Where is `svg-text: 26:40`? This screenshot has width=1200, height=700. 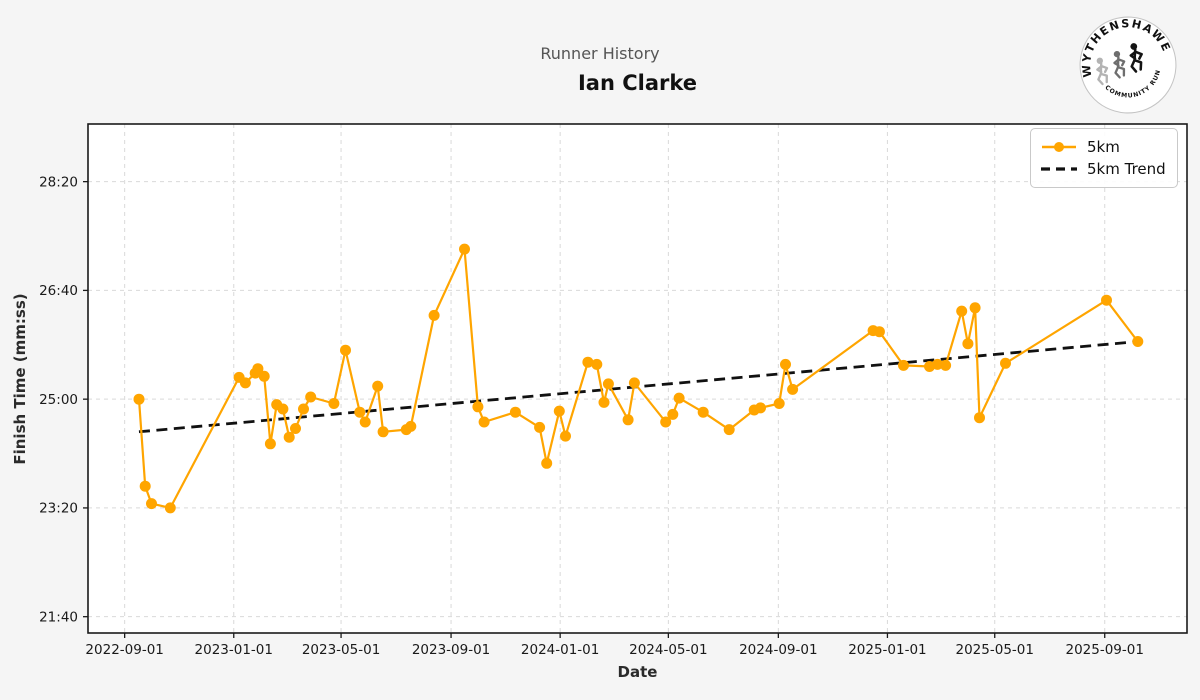
svg-text: 26:40 is located at coordinates (58, 291).